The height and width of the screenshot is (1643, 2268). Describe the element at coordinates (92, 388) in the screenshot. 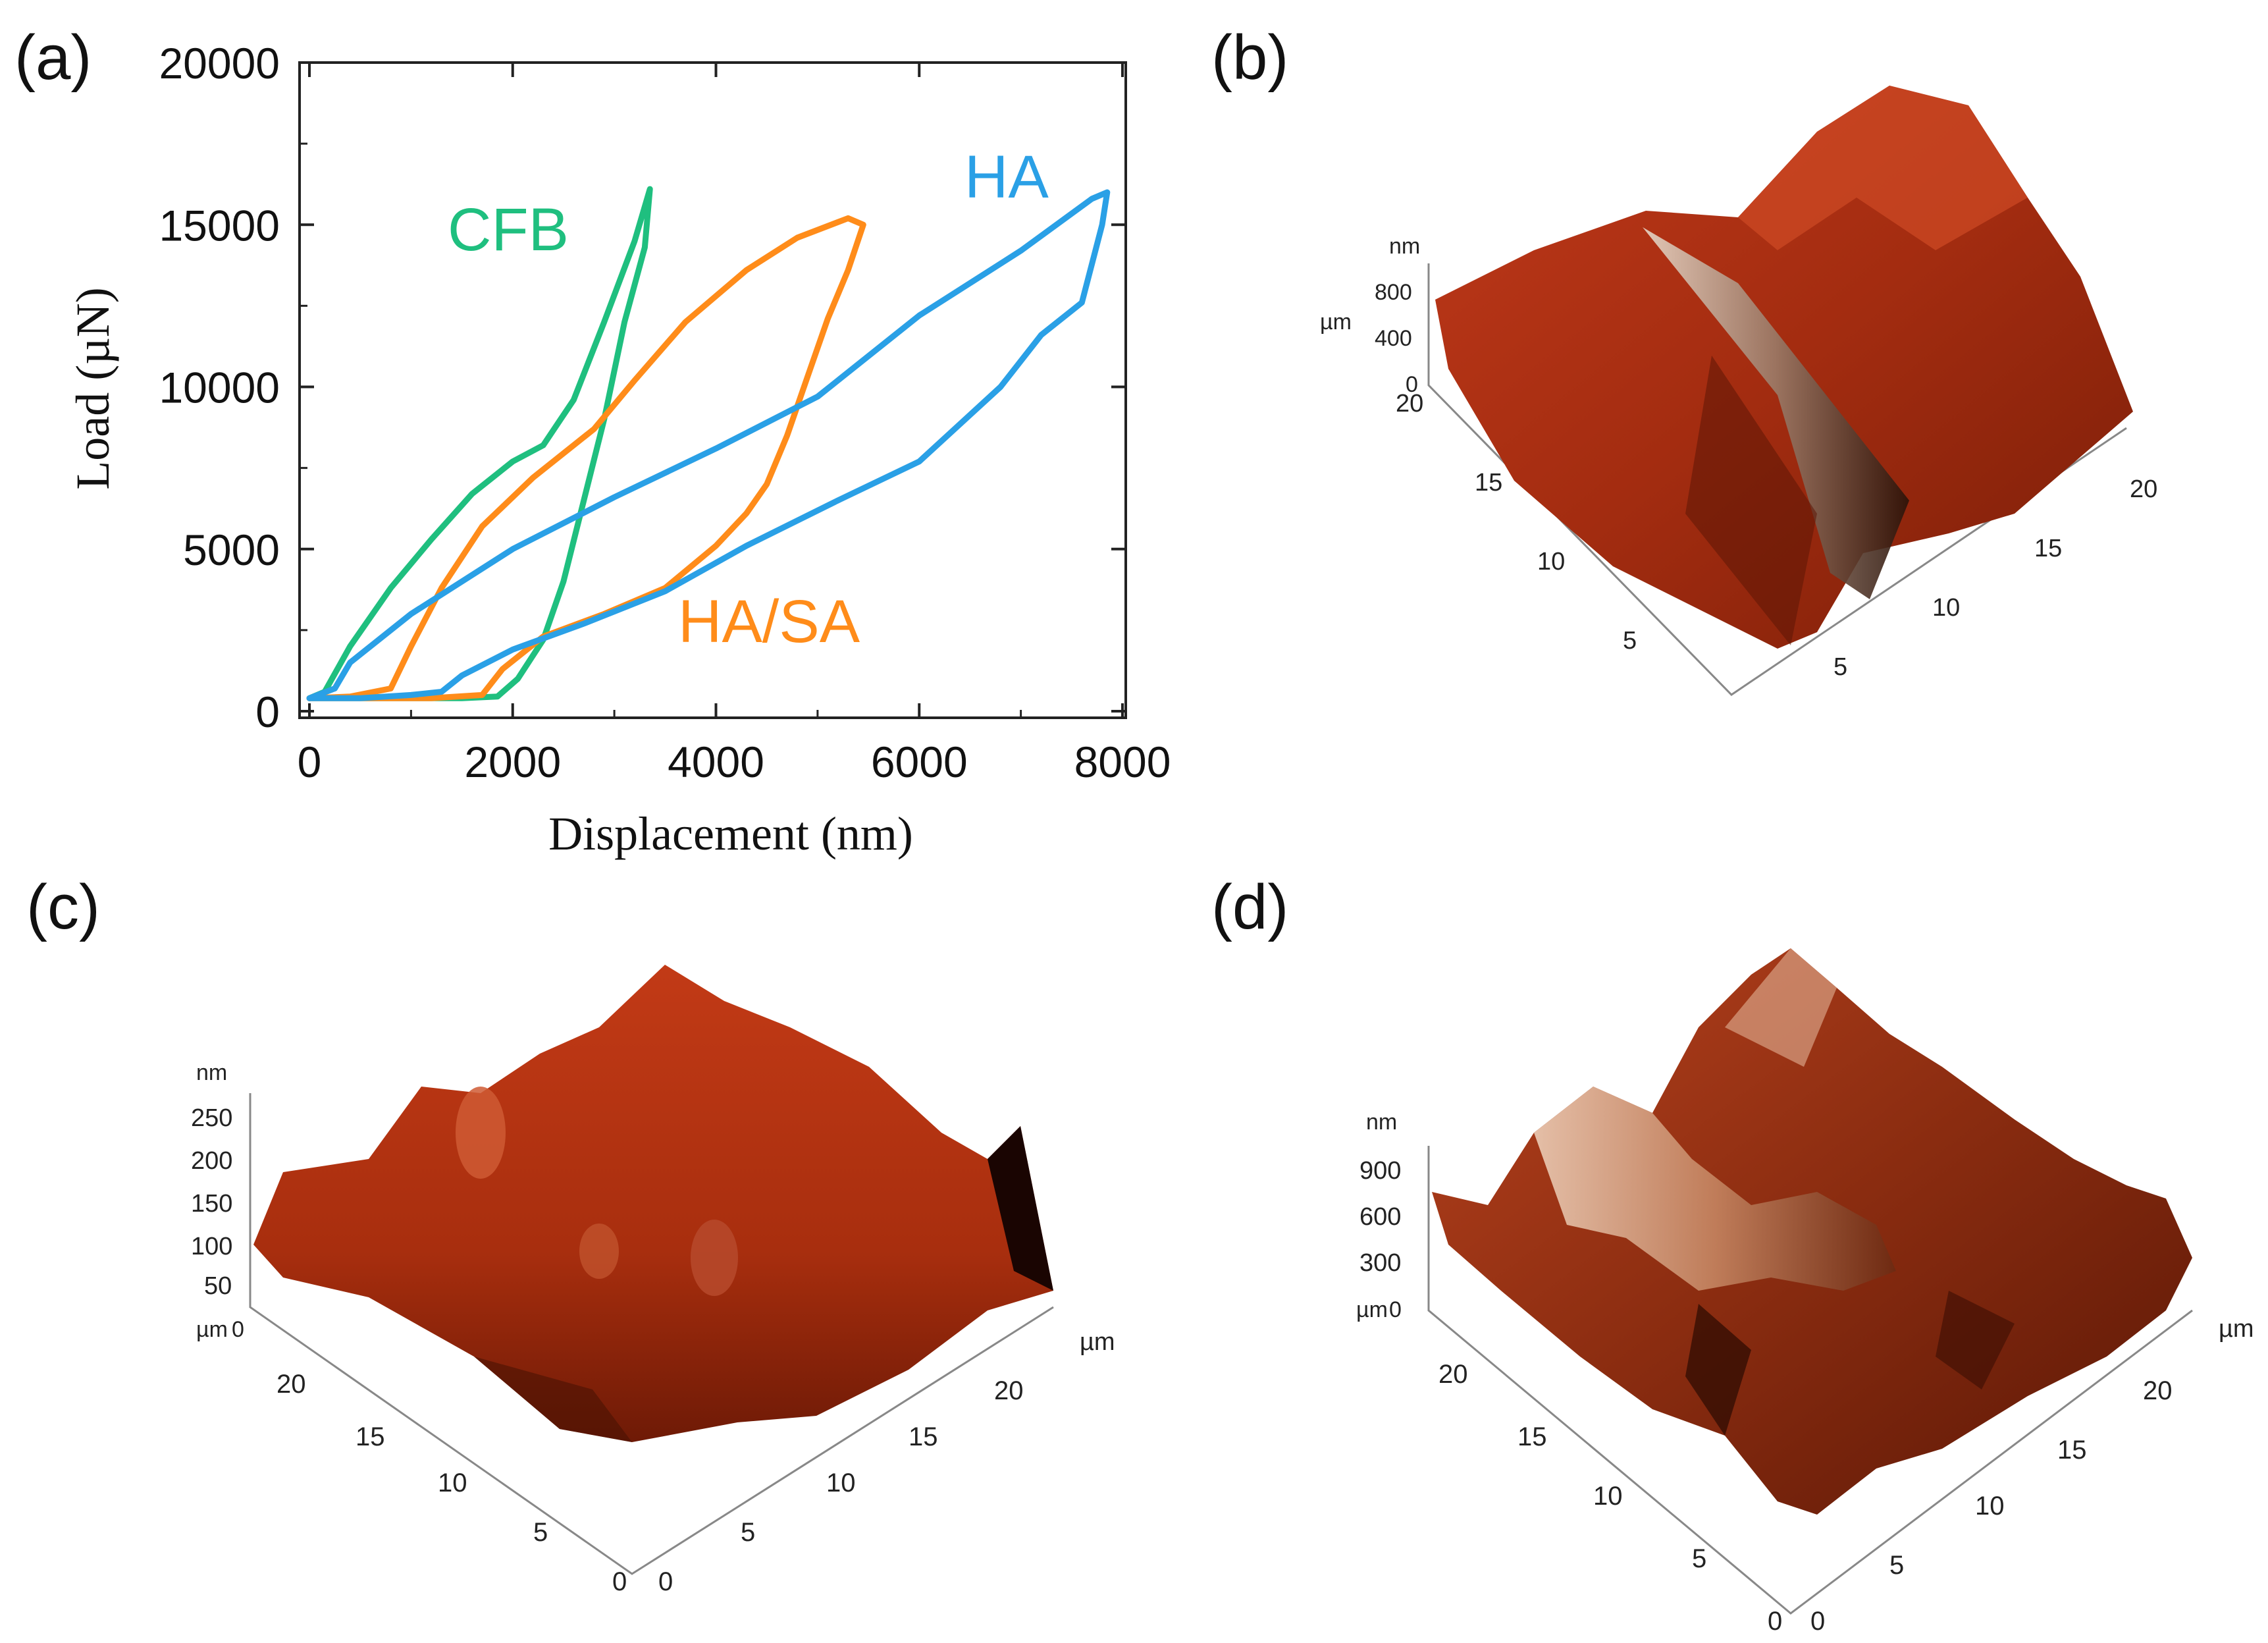

I see `y-axis-label: Load (µN)` at that location.